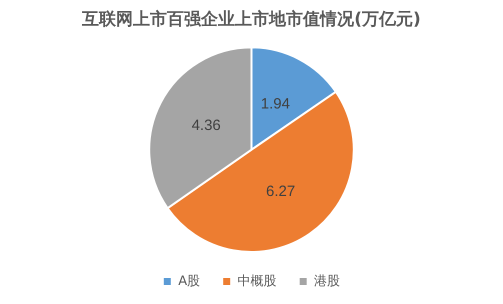  Describe the element at coordinates (251, 20) in the screenshot. I see `chart-title: 互联网上市百强企业上市地市值情况(万亿元)` at that location.